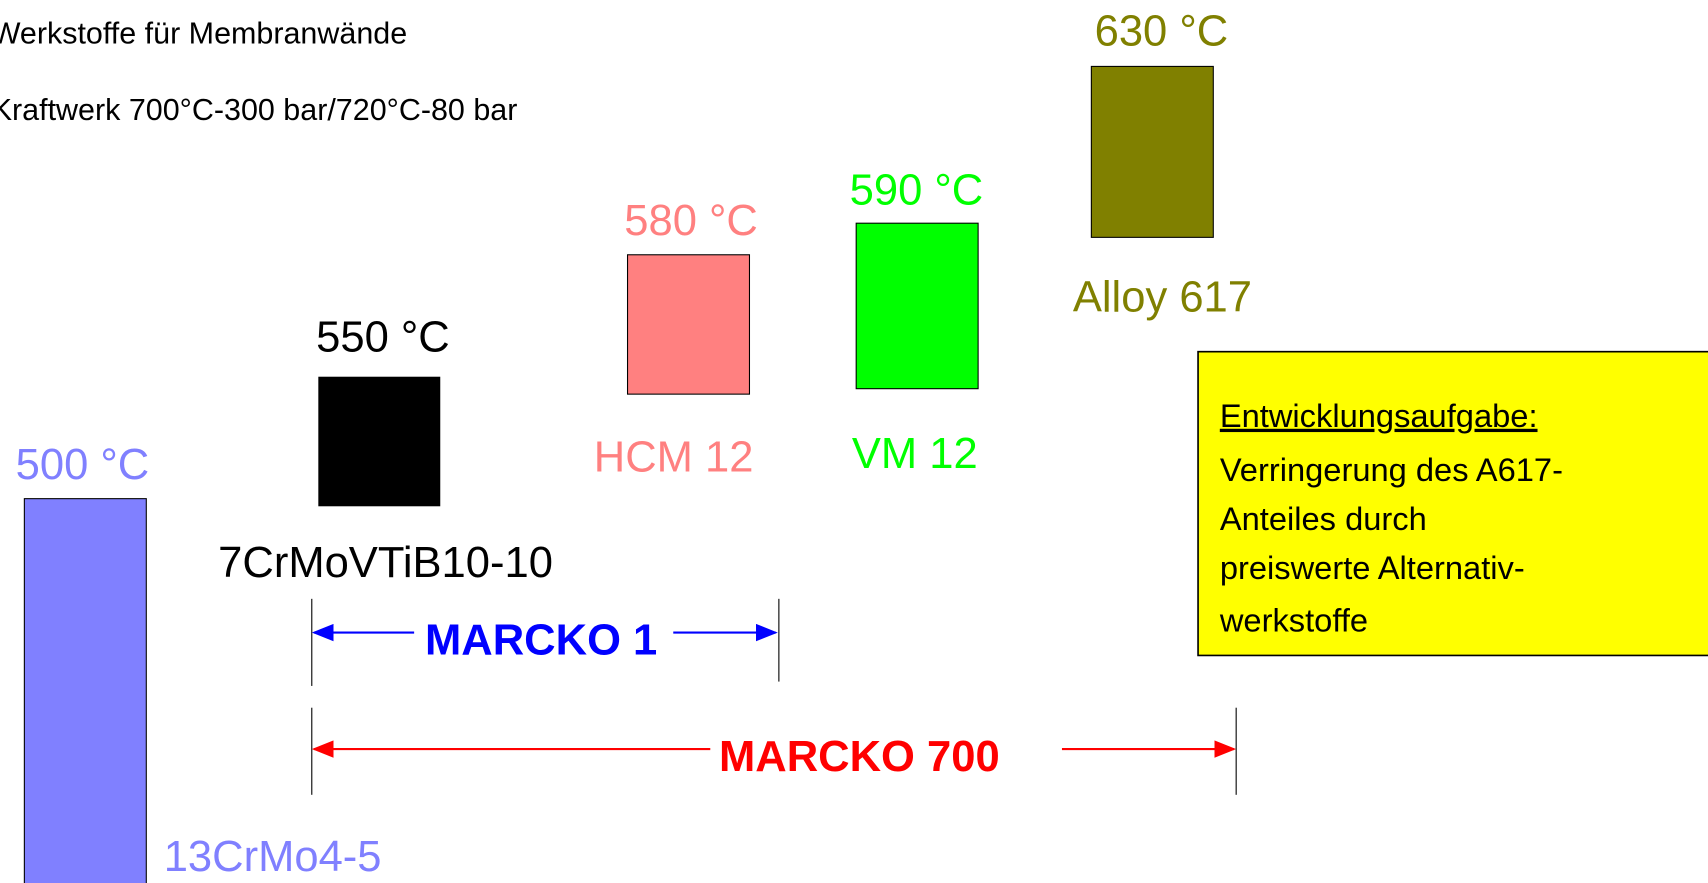  I want to click on note-heading: Entwicklungsaufgabe:, so click(1379, 415).